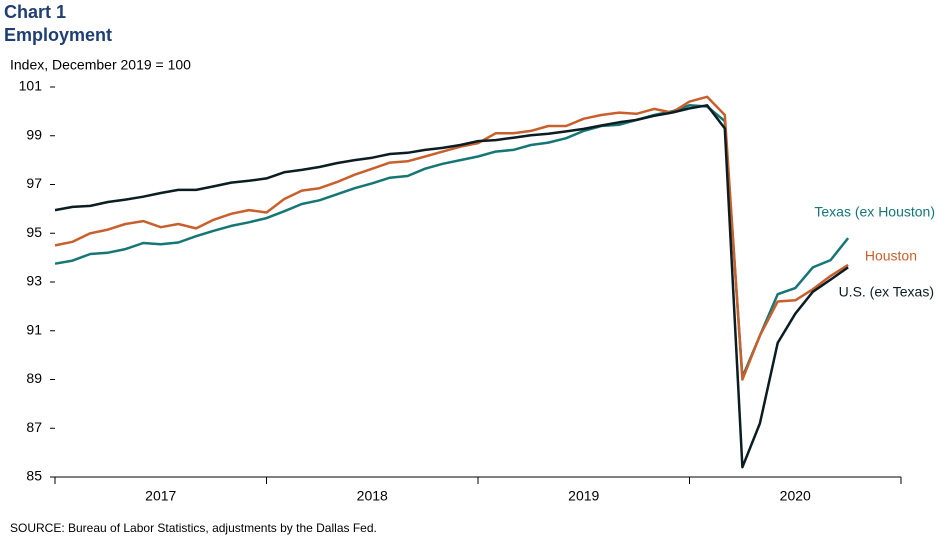 The width and height of the screenshot is (949, 542). What do you see at coordinates (34, 378) in the screenshot?
I see `y-tick-label: 89` at bounding box center [34, 378].